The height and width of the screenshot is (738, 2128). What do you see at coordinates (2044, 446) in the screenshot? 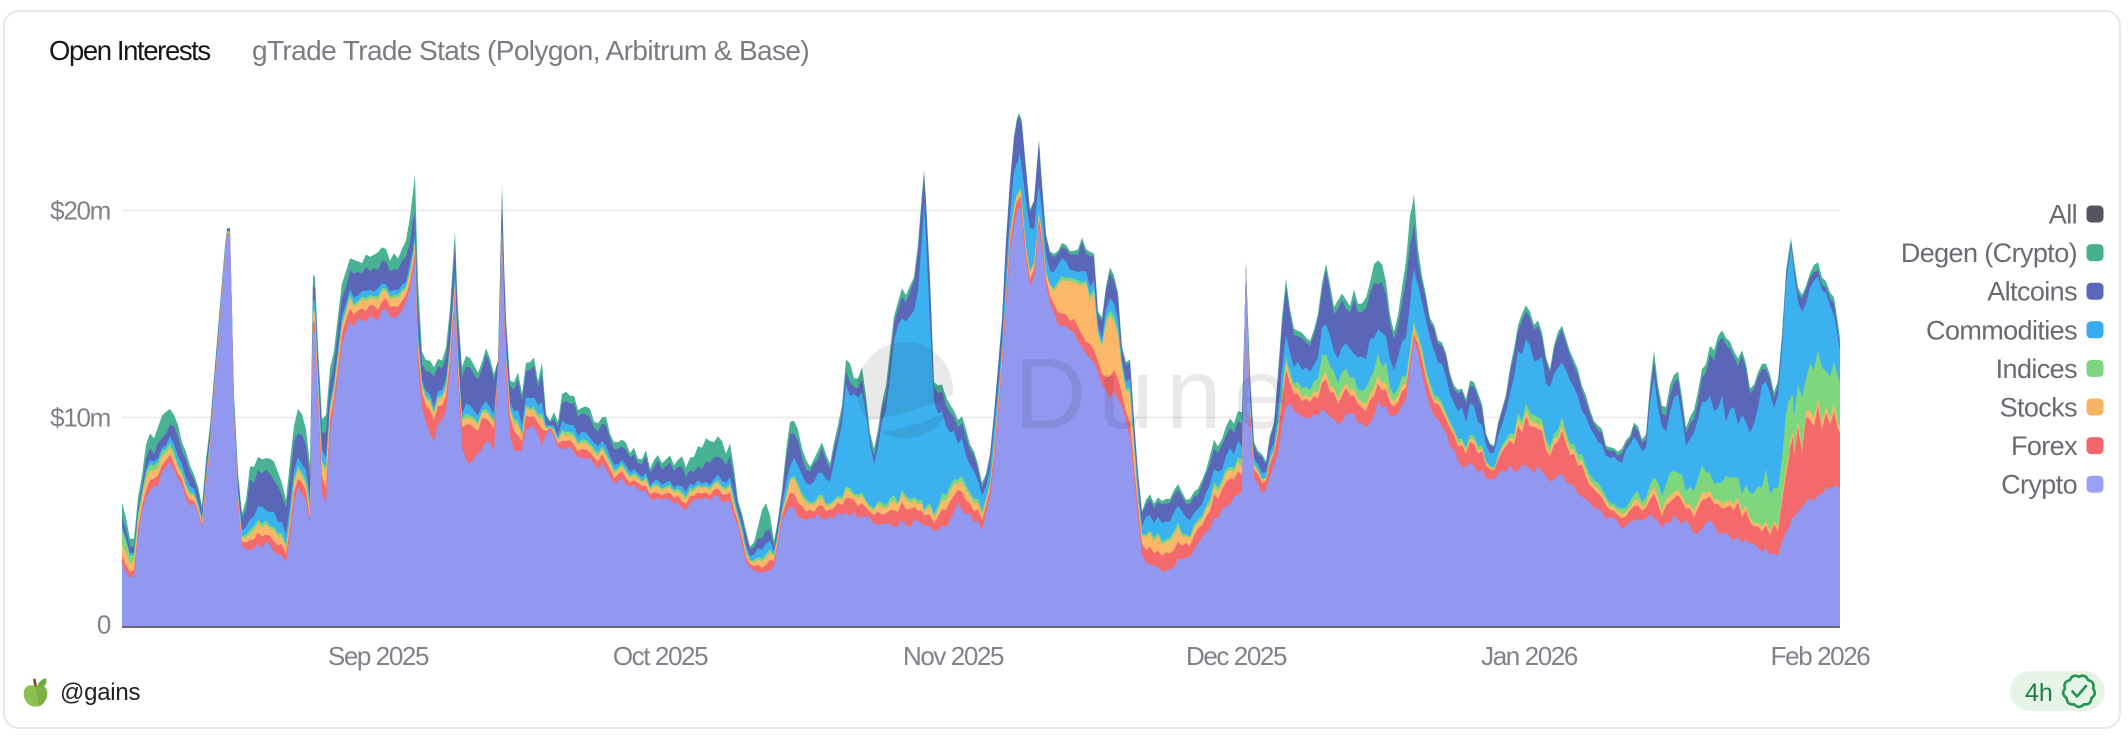
I see `svg-text: Forex` at bounding box center [2044, 446].